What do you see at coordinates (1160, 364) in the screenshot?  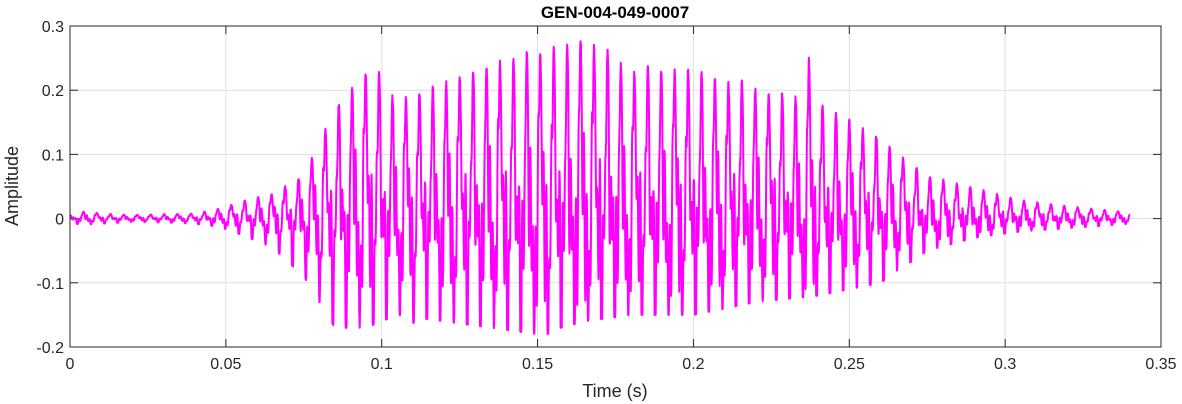 I see `x-tick-label: 0.35` at bounding box center [1160, 364].